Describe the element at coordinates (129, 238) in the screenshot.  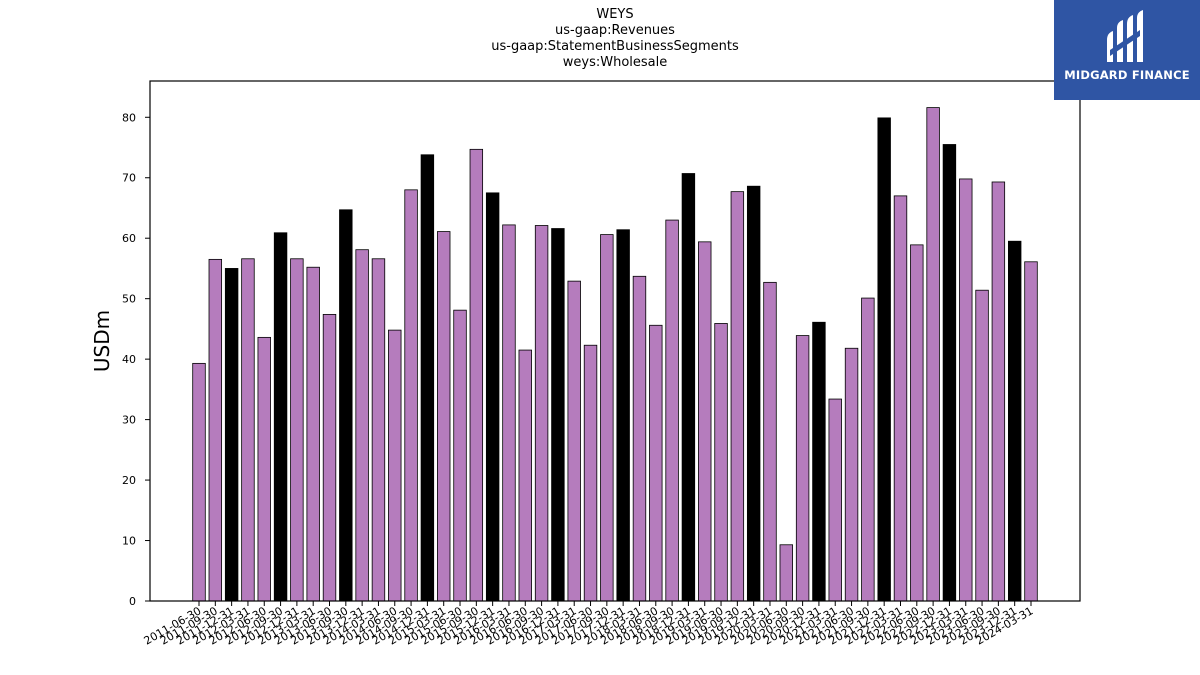
I see `y-tick-label-60: 60` at that location.